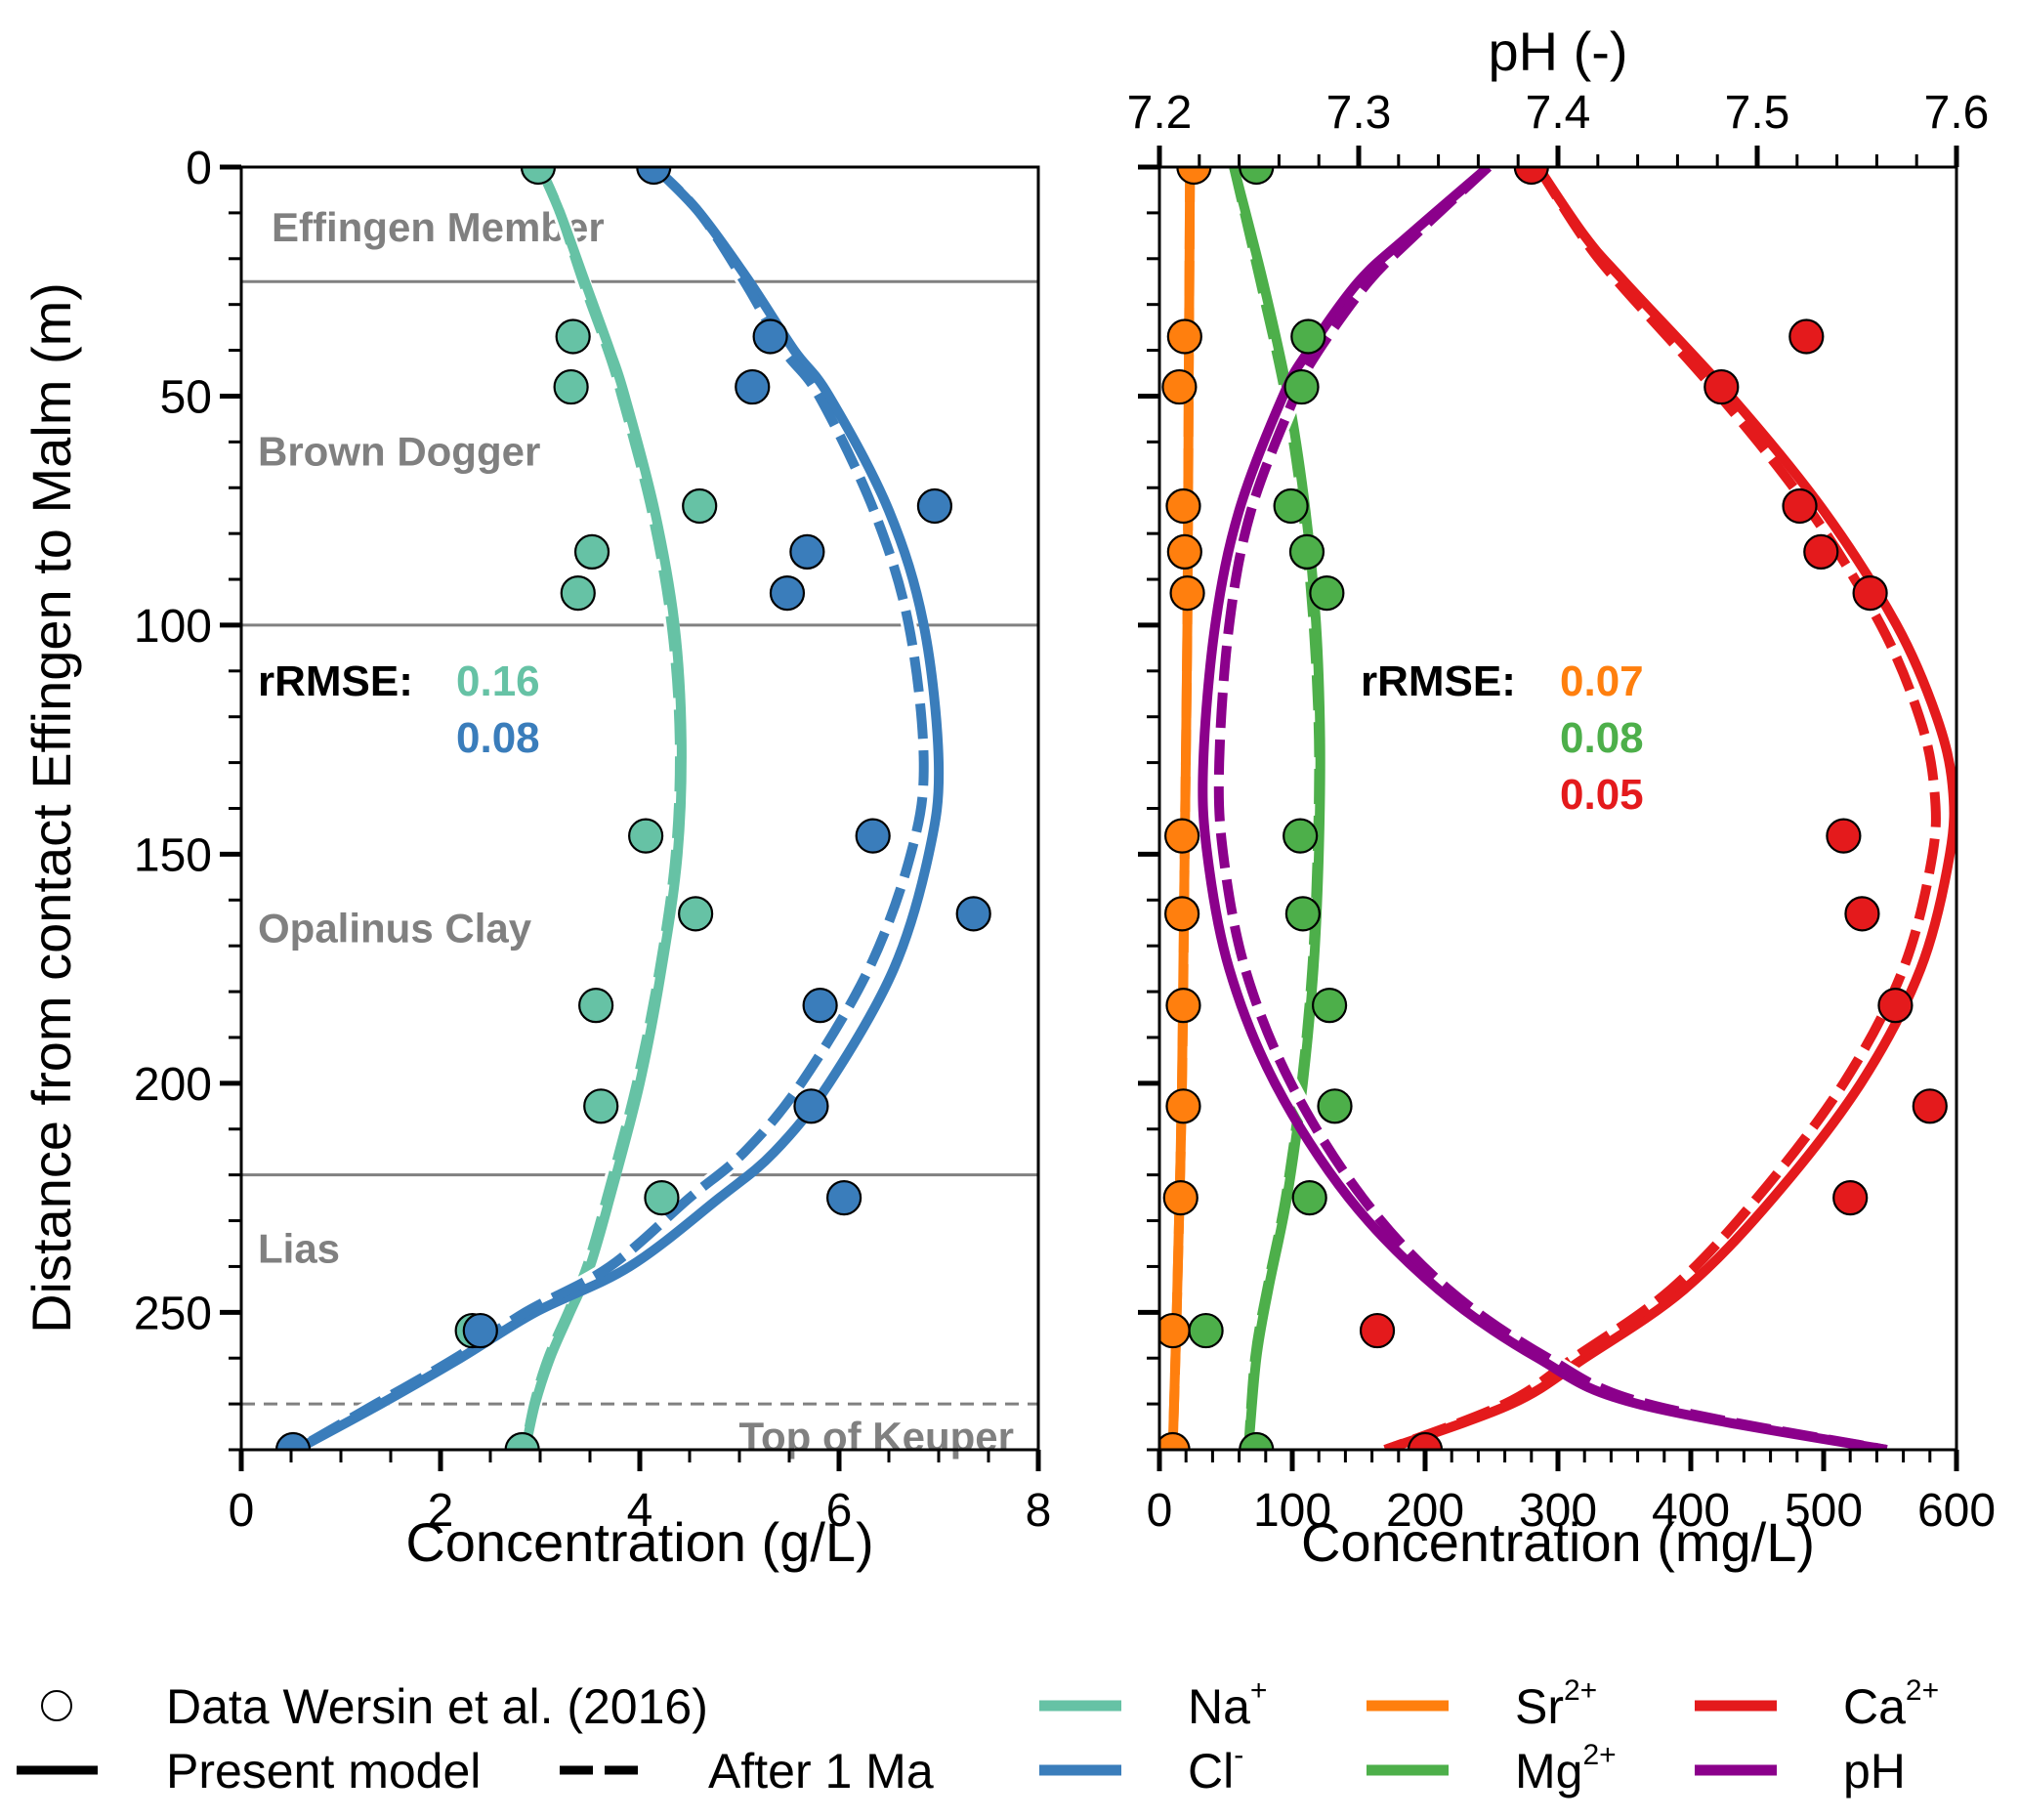 Image resolution: width=2019 pixels, height=1820 pixels. I want to click on legend-after-label: After 1 Ma, so click(821, 1771).